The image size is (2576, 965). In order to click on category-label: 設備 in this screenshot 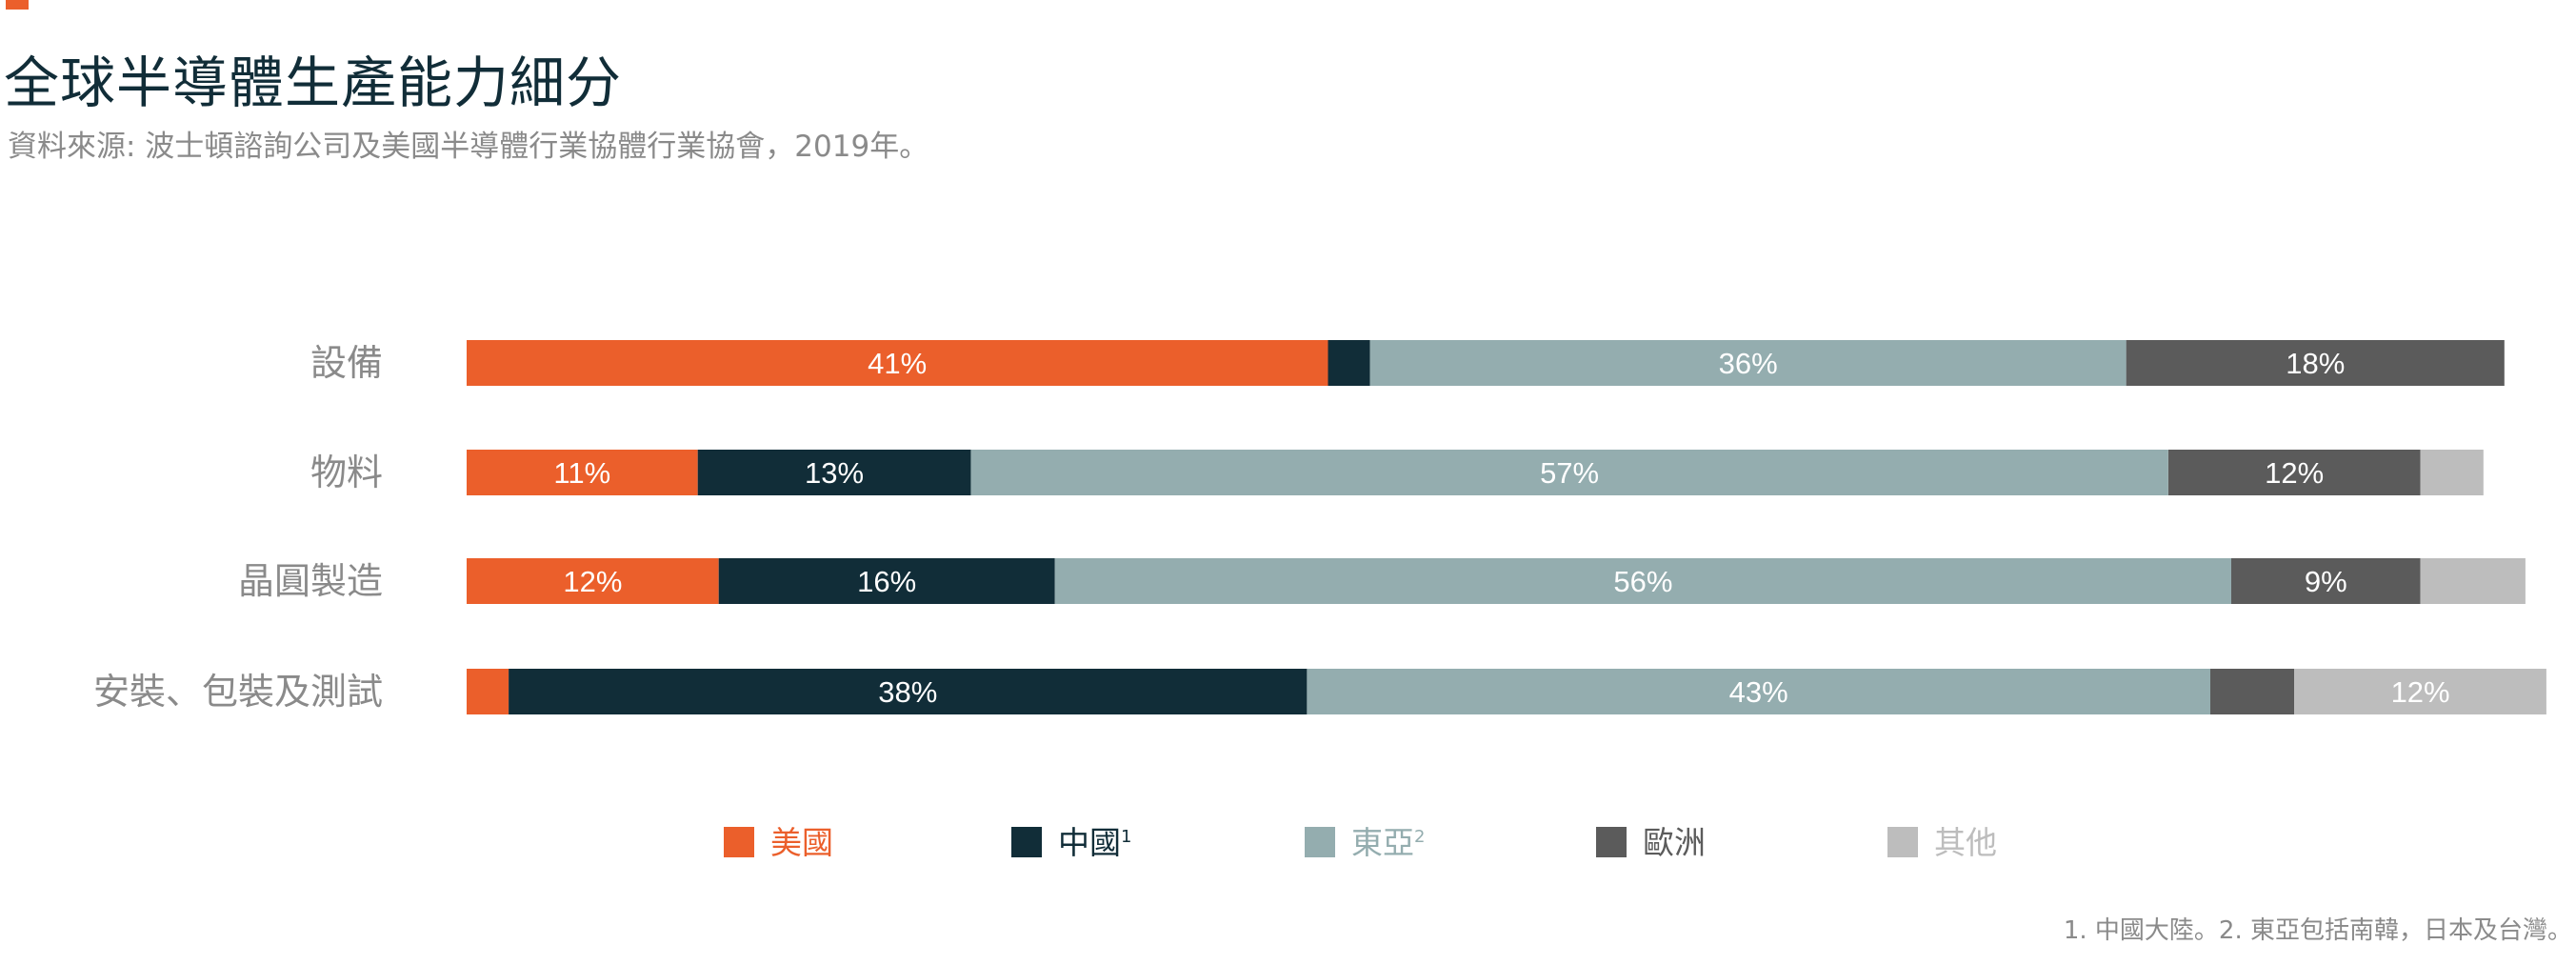, I will do `click(347, 363)`.